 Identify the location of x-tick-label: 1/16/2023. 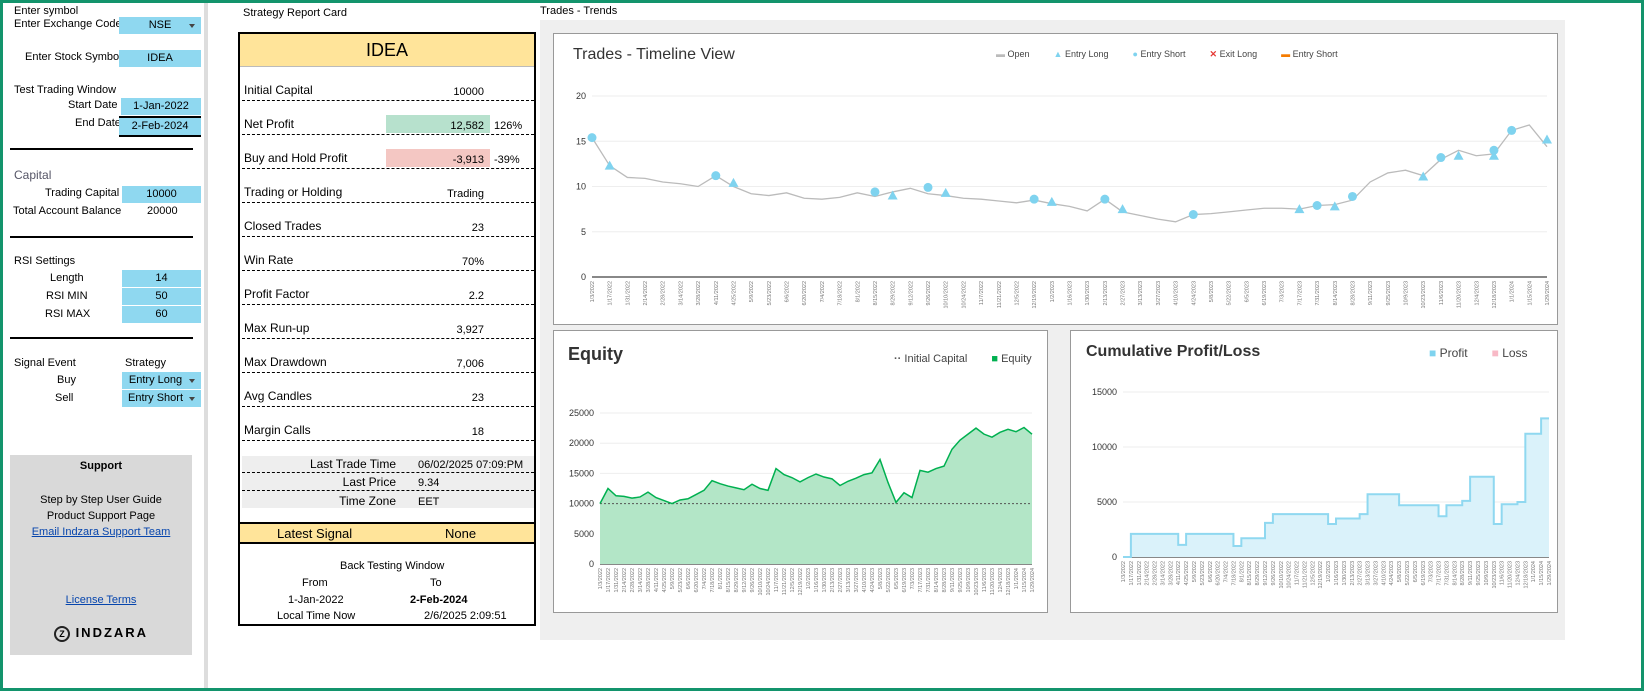
(1337, 573).